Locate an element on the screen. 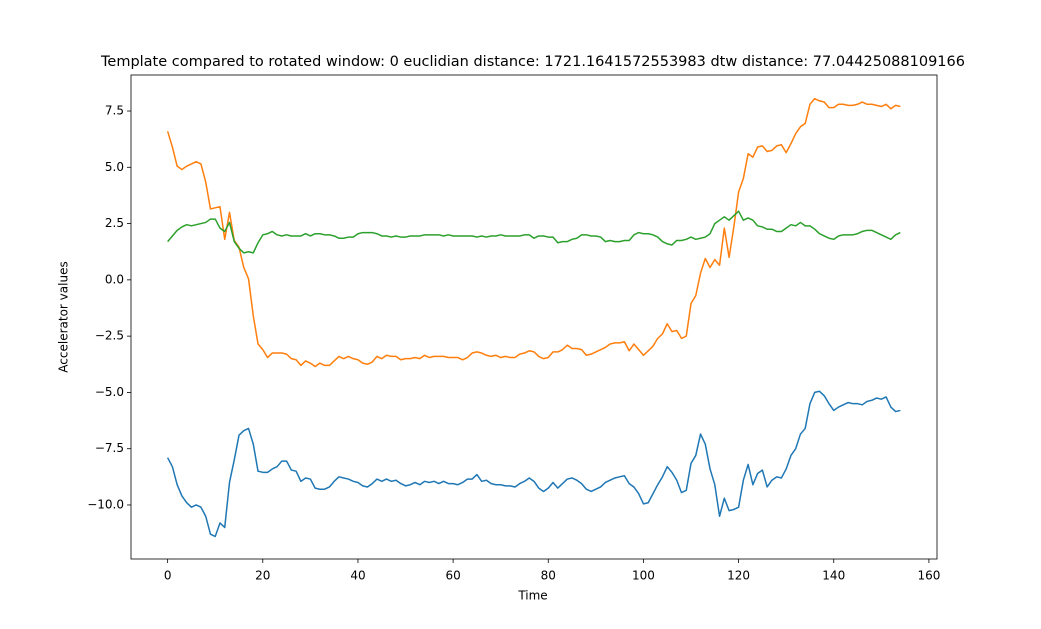 Image resolution: width=1041 pixels, height=629 pixels. x-tick-label: 120 is located at coordinates (738, 576).